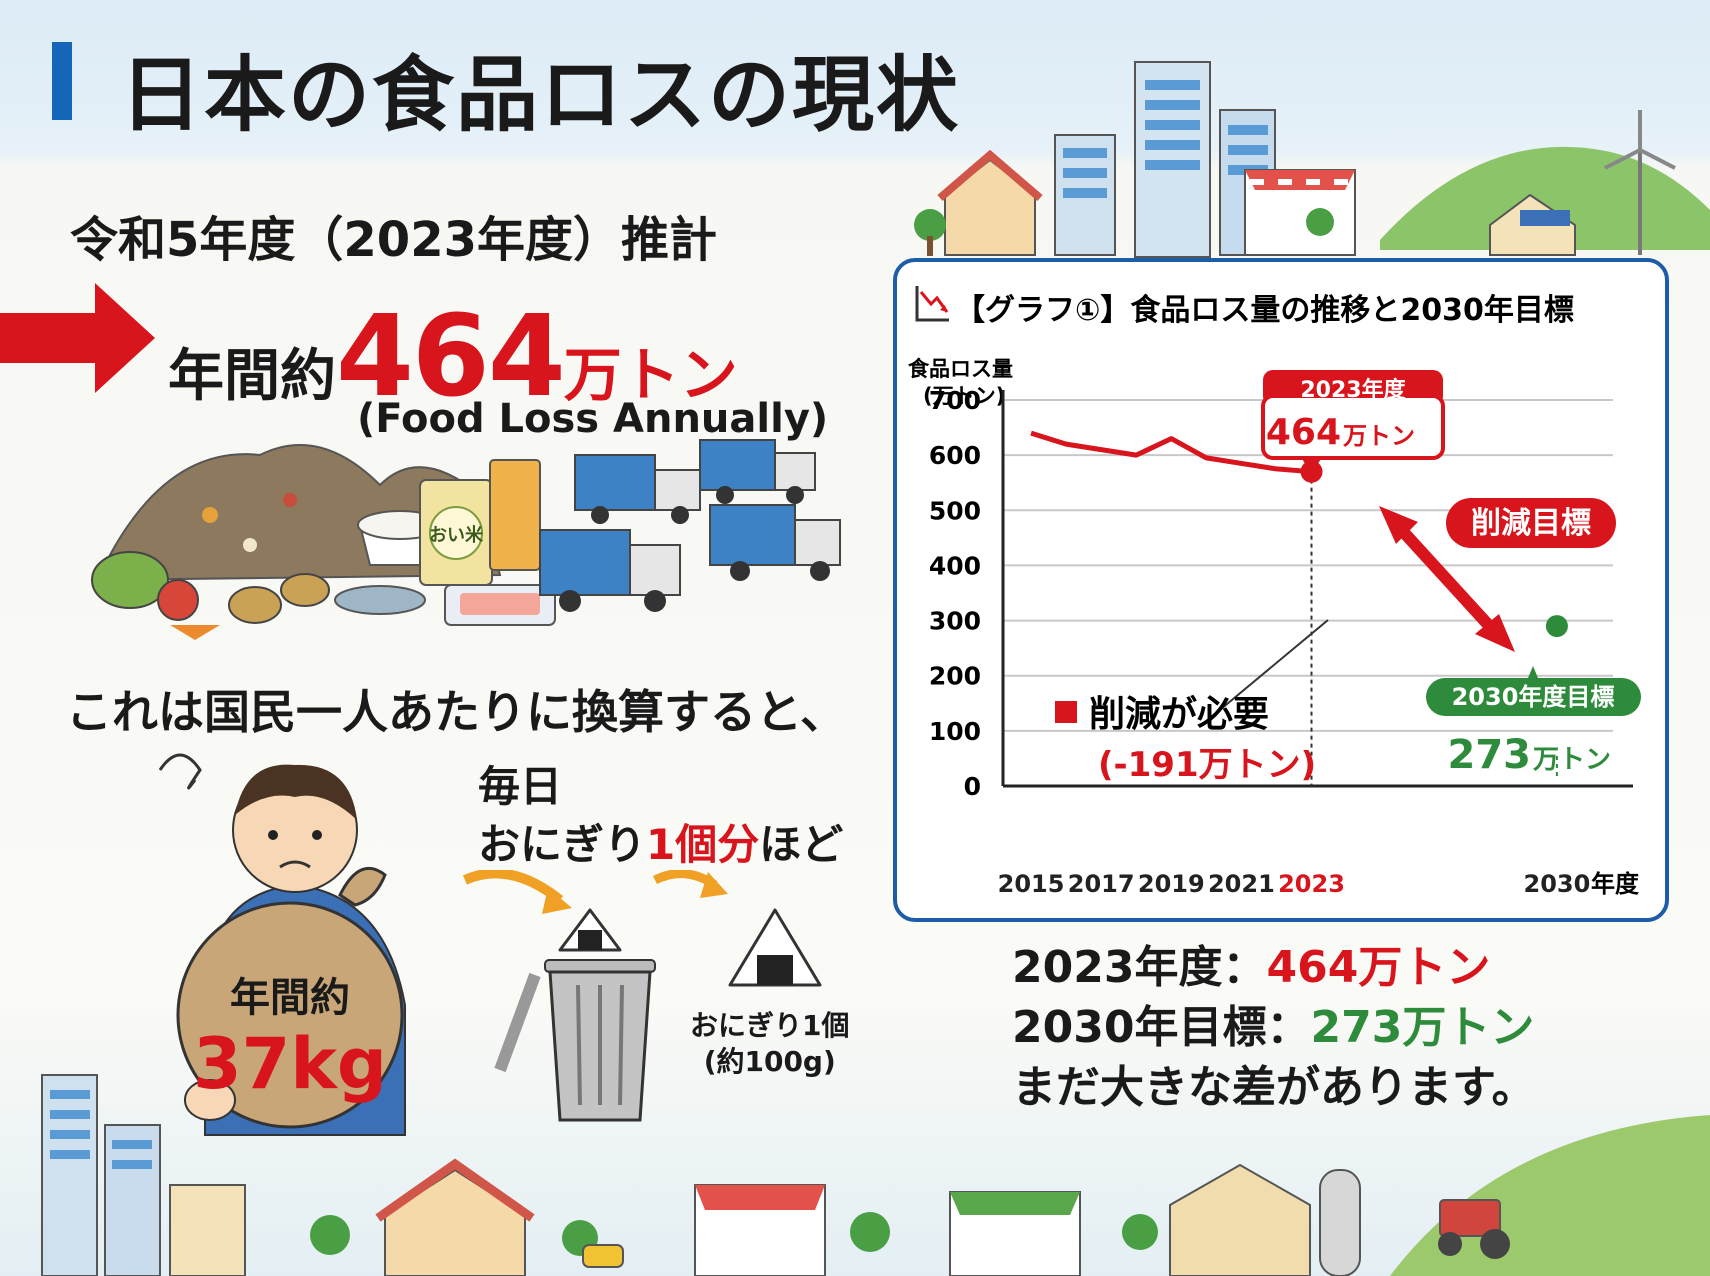 Image resolution: width=1710 pixels, height=1276 pixels. What do you see at coordinates (252, 376) in the screenshot?
I see `annual-prefix: 年間約` at bounding box center [252, 376].